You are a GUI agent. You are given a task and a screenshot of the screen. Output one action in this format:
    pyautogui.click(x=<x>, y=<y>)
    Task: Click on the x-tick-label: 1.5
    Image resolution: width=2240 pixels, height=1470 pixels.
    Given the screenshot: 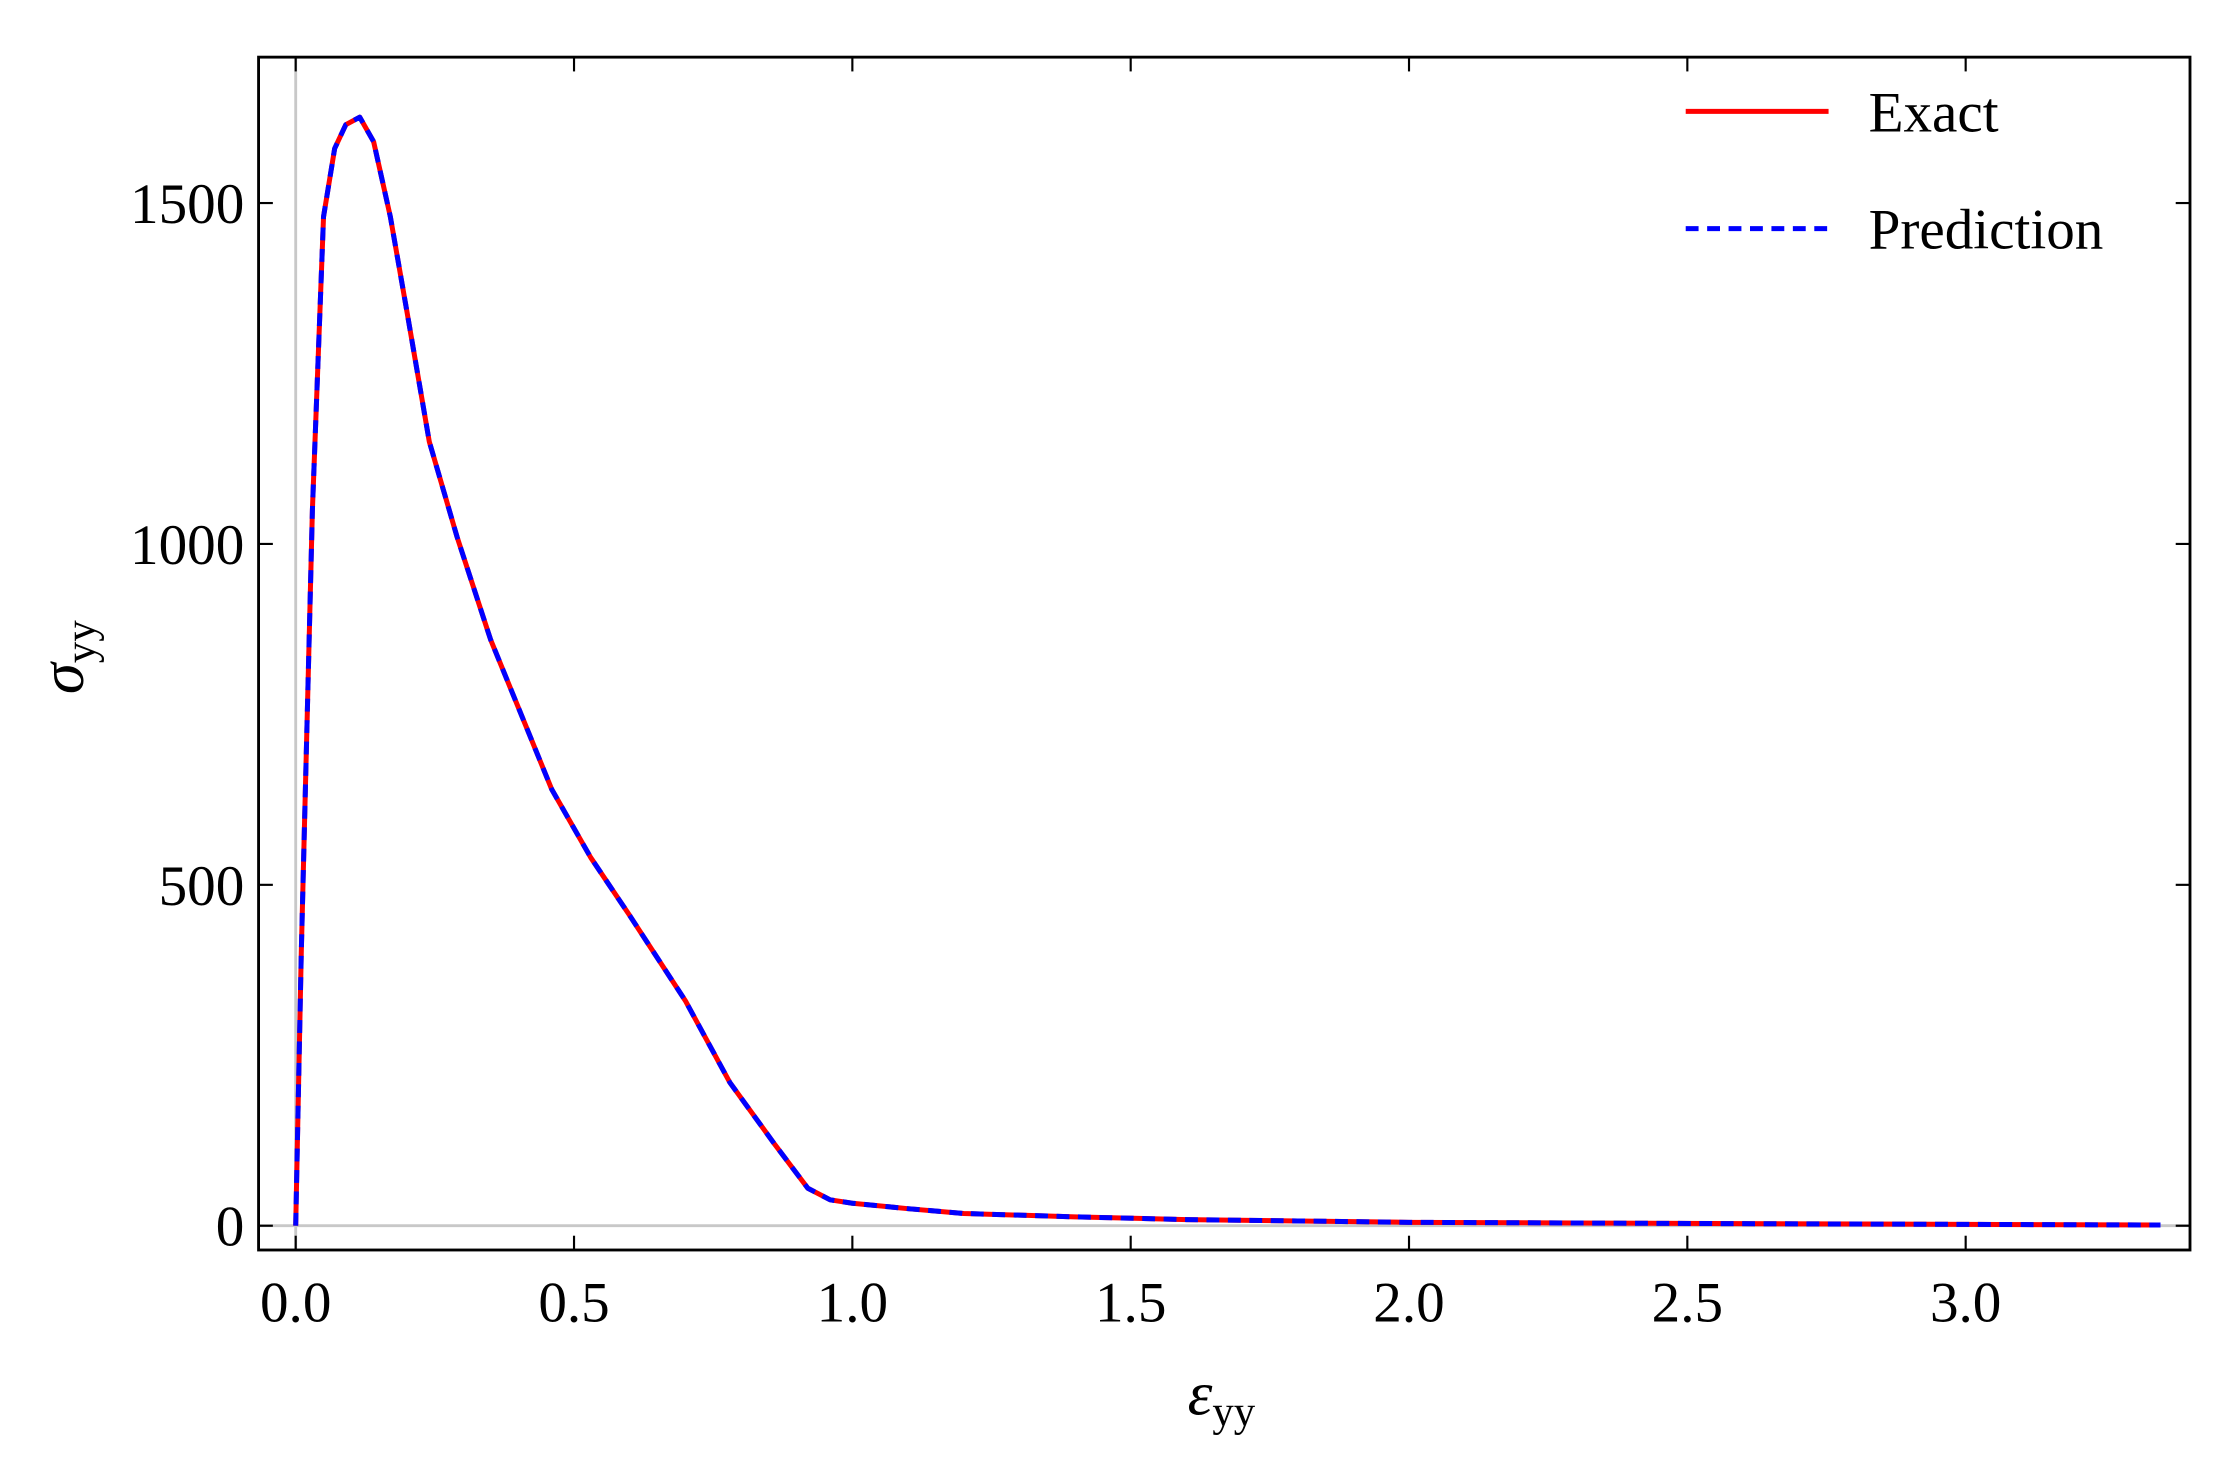 What is the action you would take?
    pyautogui.click(x=1130, y=1302)
    